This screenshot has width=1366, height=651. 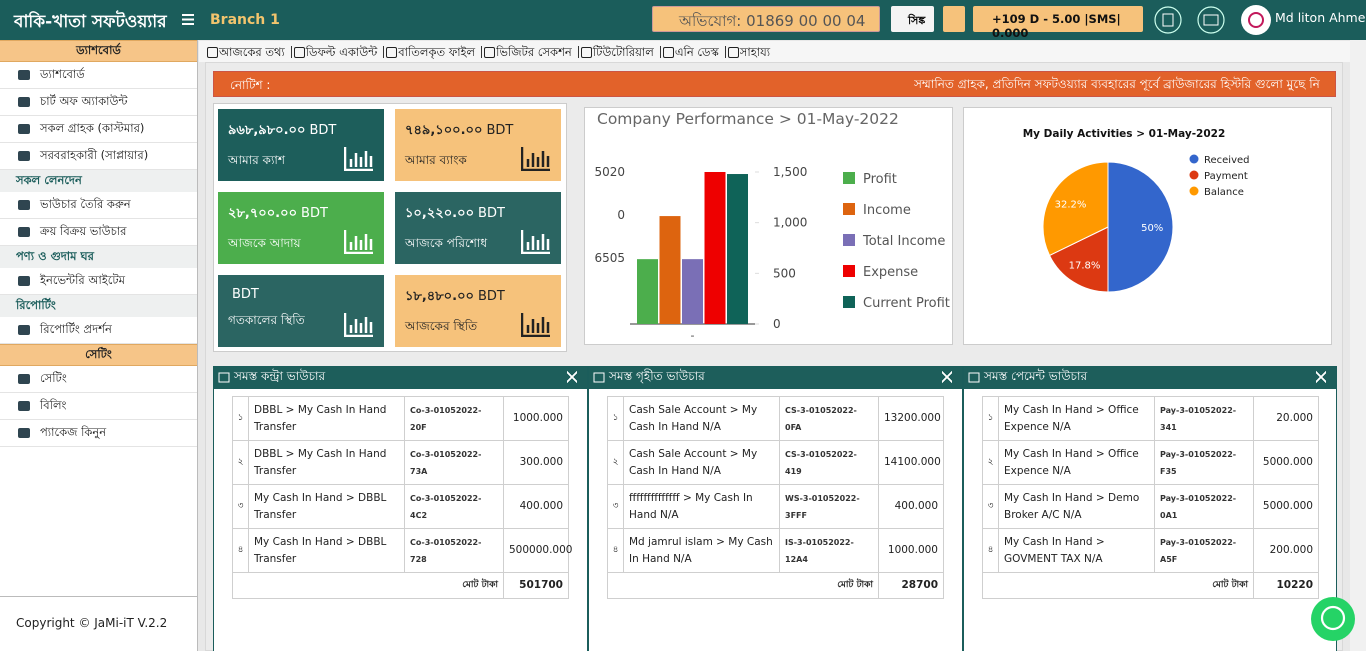 I want to click on menu-item: ইনভেন্টরি আইটেম, so click(x=98, y=281).